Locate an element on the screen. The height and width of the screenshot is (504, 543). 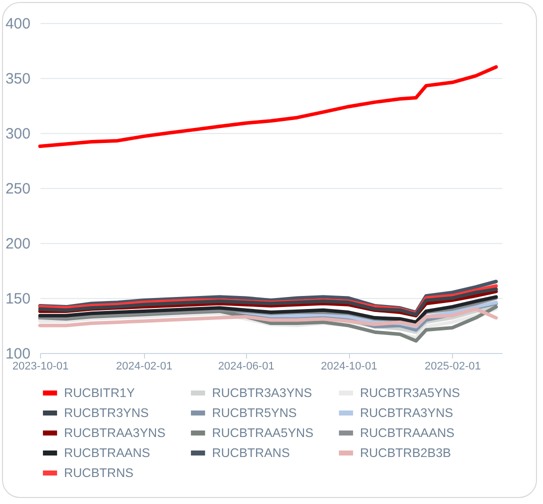
legend-label: RUCBTRAA3YNS is located at coordinates (115, 433).